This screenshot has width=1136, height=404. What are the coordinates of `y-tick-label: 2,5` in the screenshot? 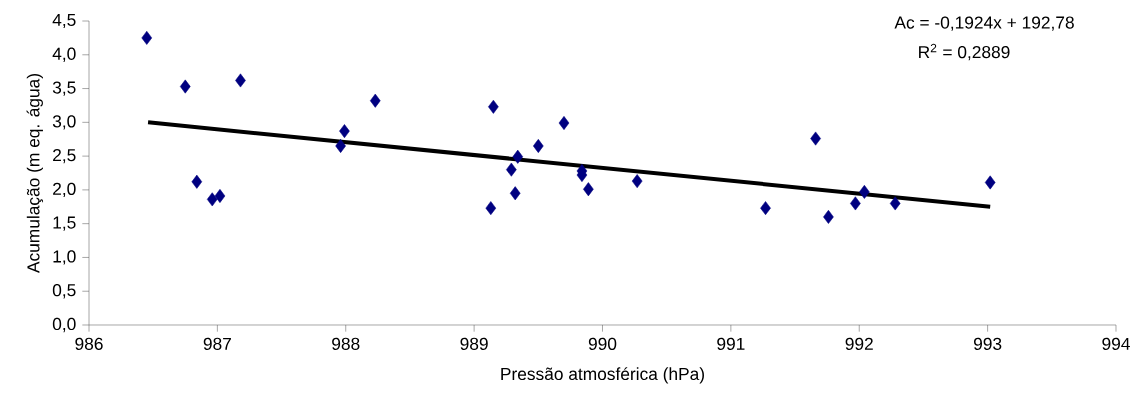 It's located at (64, 156).